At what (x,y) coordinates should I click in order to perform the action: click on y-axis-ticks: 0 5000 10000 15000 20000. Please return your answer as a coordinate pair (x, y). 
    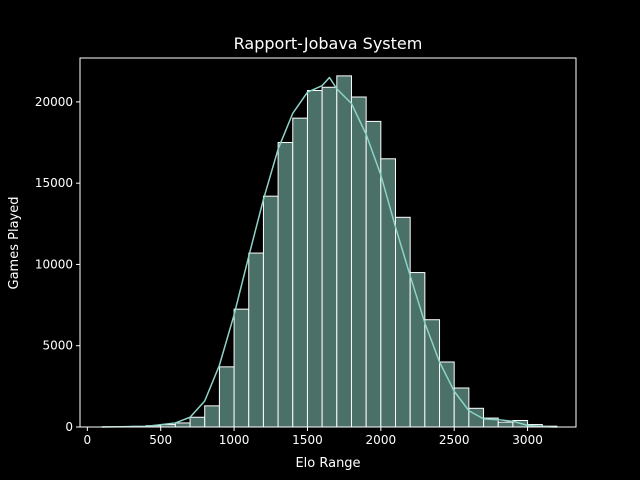
    Looking at the image, I should click on (57, 264).